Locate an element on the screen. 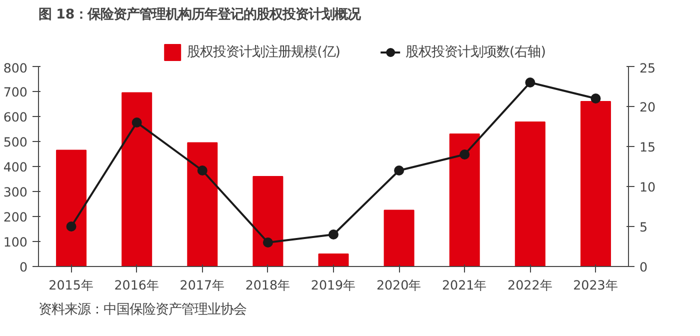 The image size is (700, 336). x-tick-label: 2015年 is located at coordinates (71, 285).